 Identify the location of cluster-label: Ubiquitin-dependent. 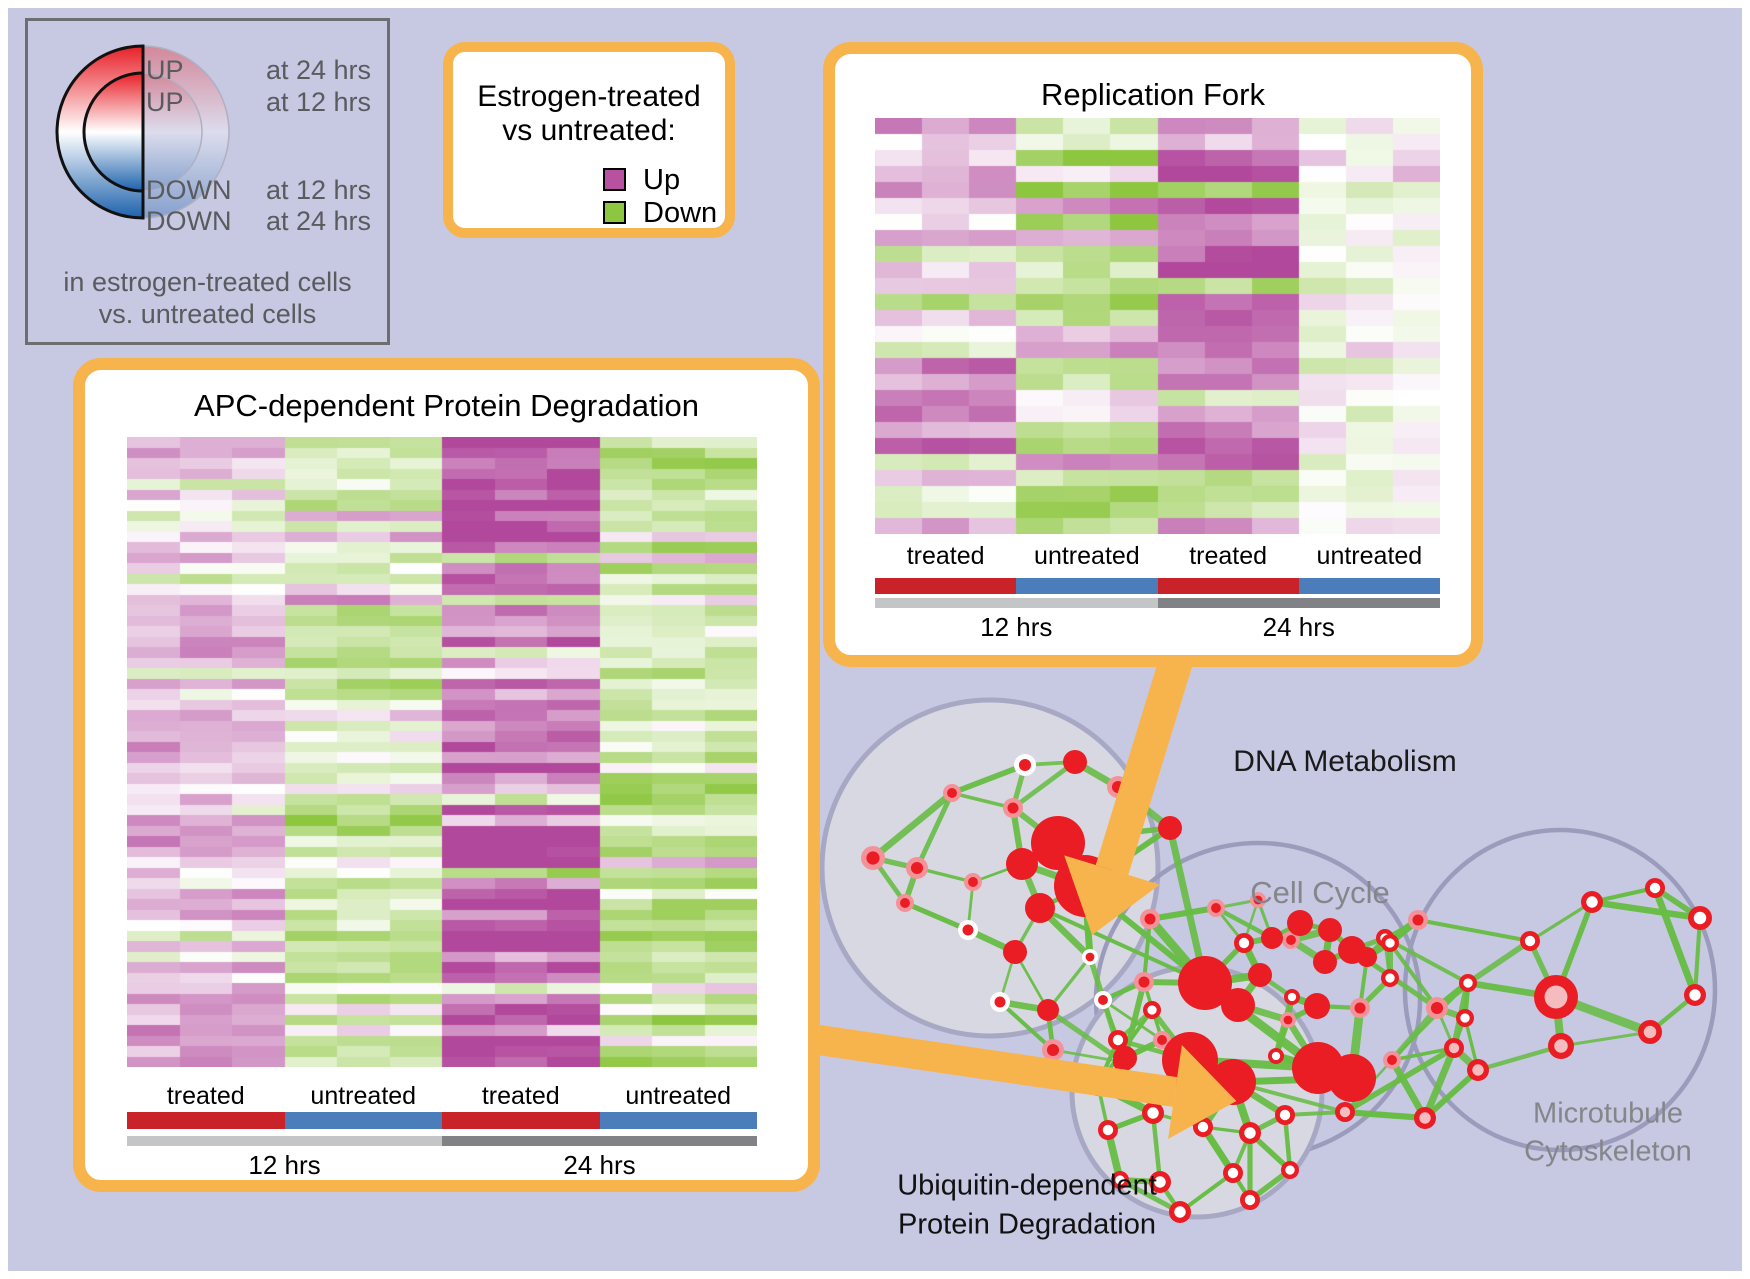
(1027, 1185).